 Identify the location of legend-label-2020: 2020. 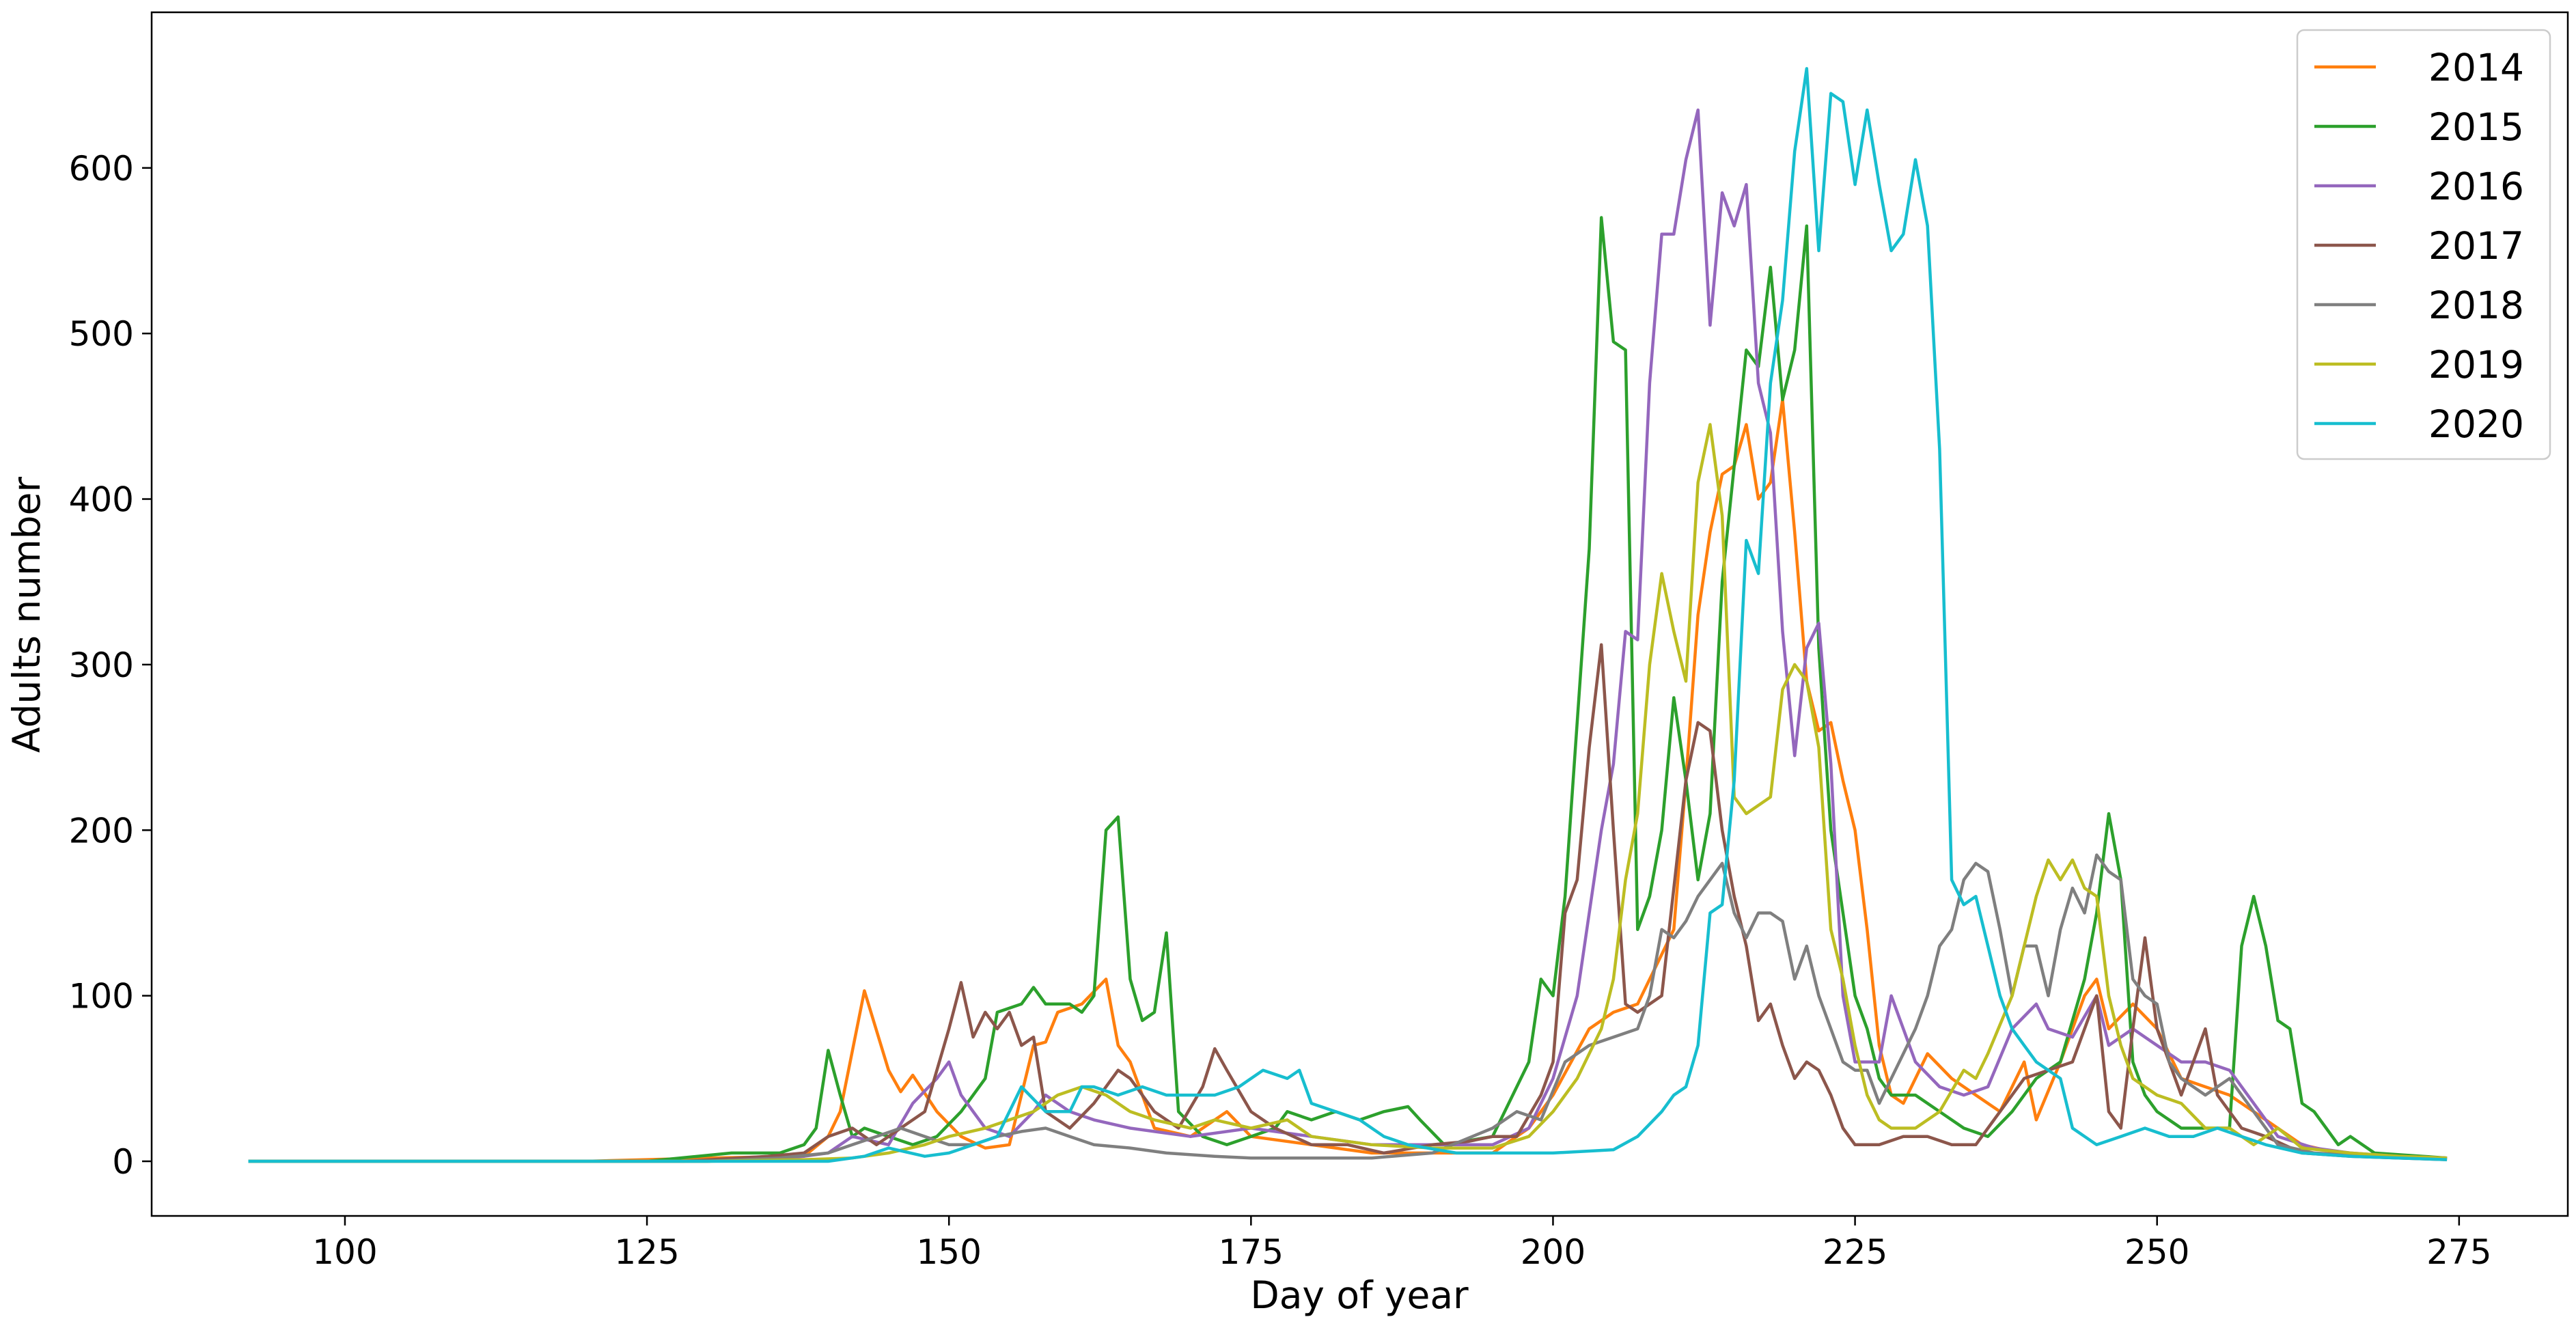
(2476, 424).